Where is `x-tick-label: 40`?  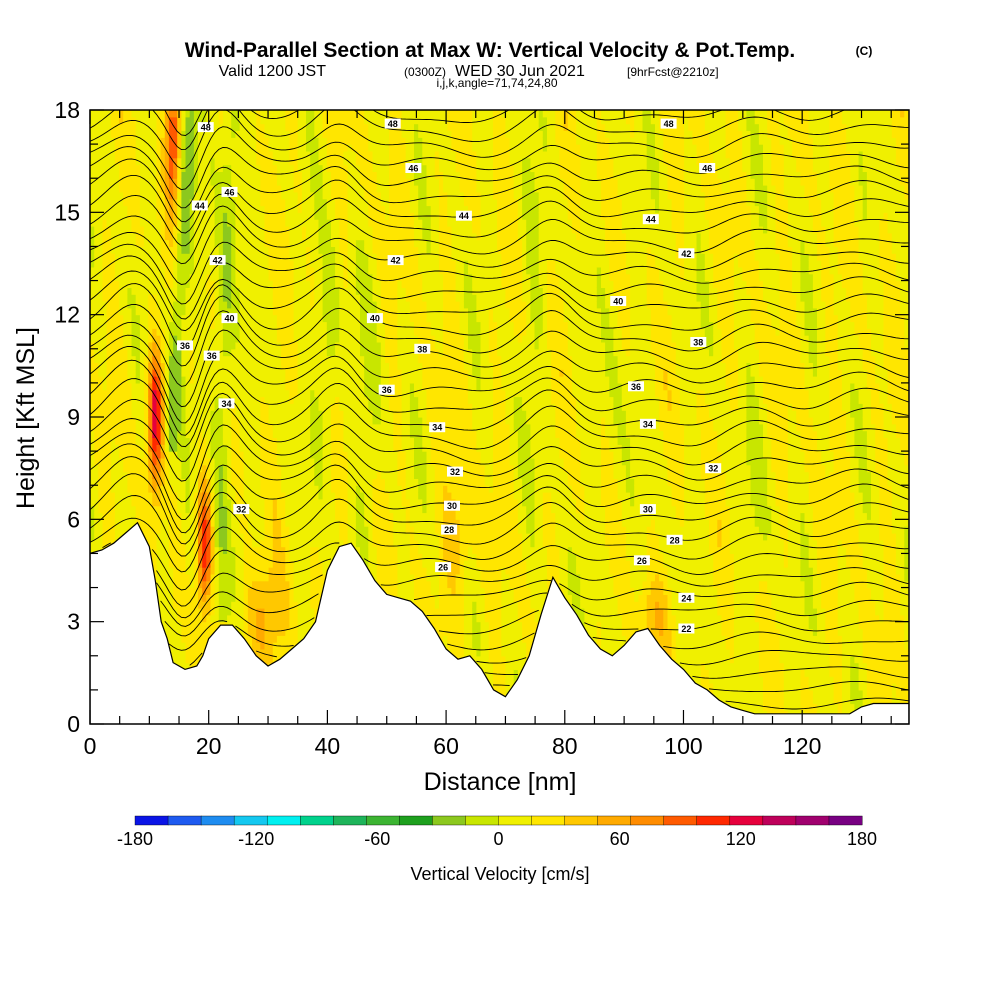 x-tick-label: 40 is located at coordinates (328, 746).